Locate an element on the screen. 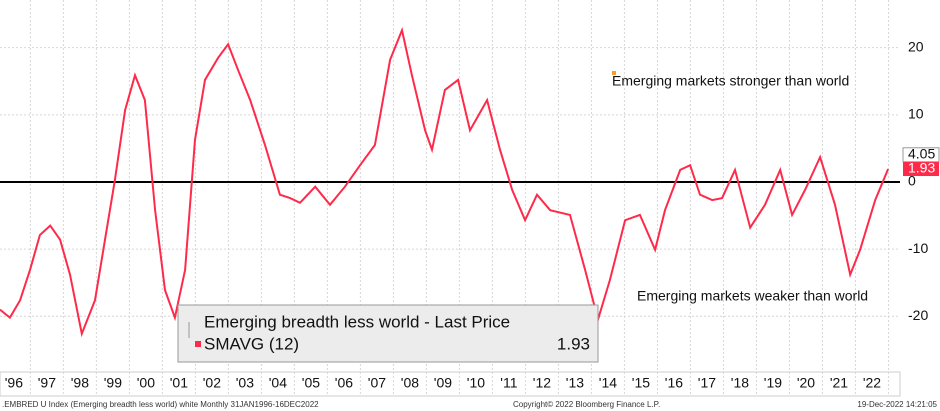 This screenshot has height=411, width=940. x-tick-label: '21 is located at coordinates (839, 383).